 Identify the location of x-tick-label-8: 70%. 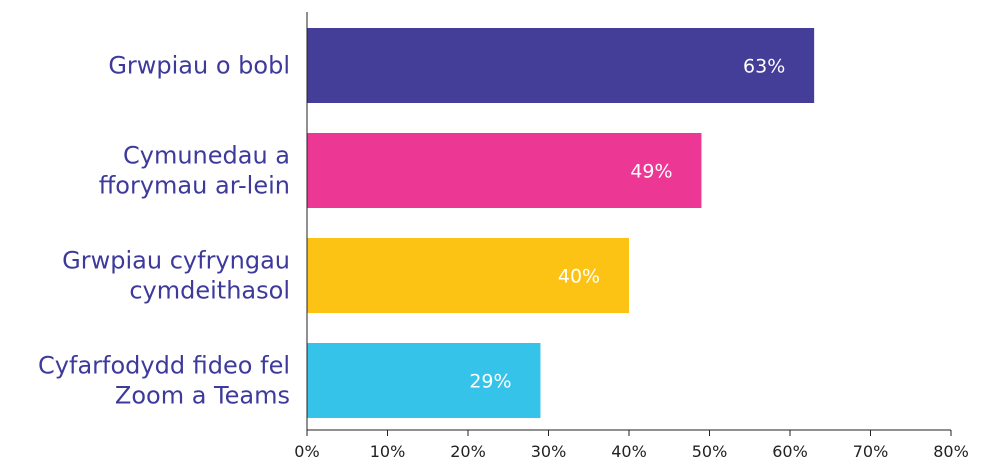
(871, 451).